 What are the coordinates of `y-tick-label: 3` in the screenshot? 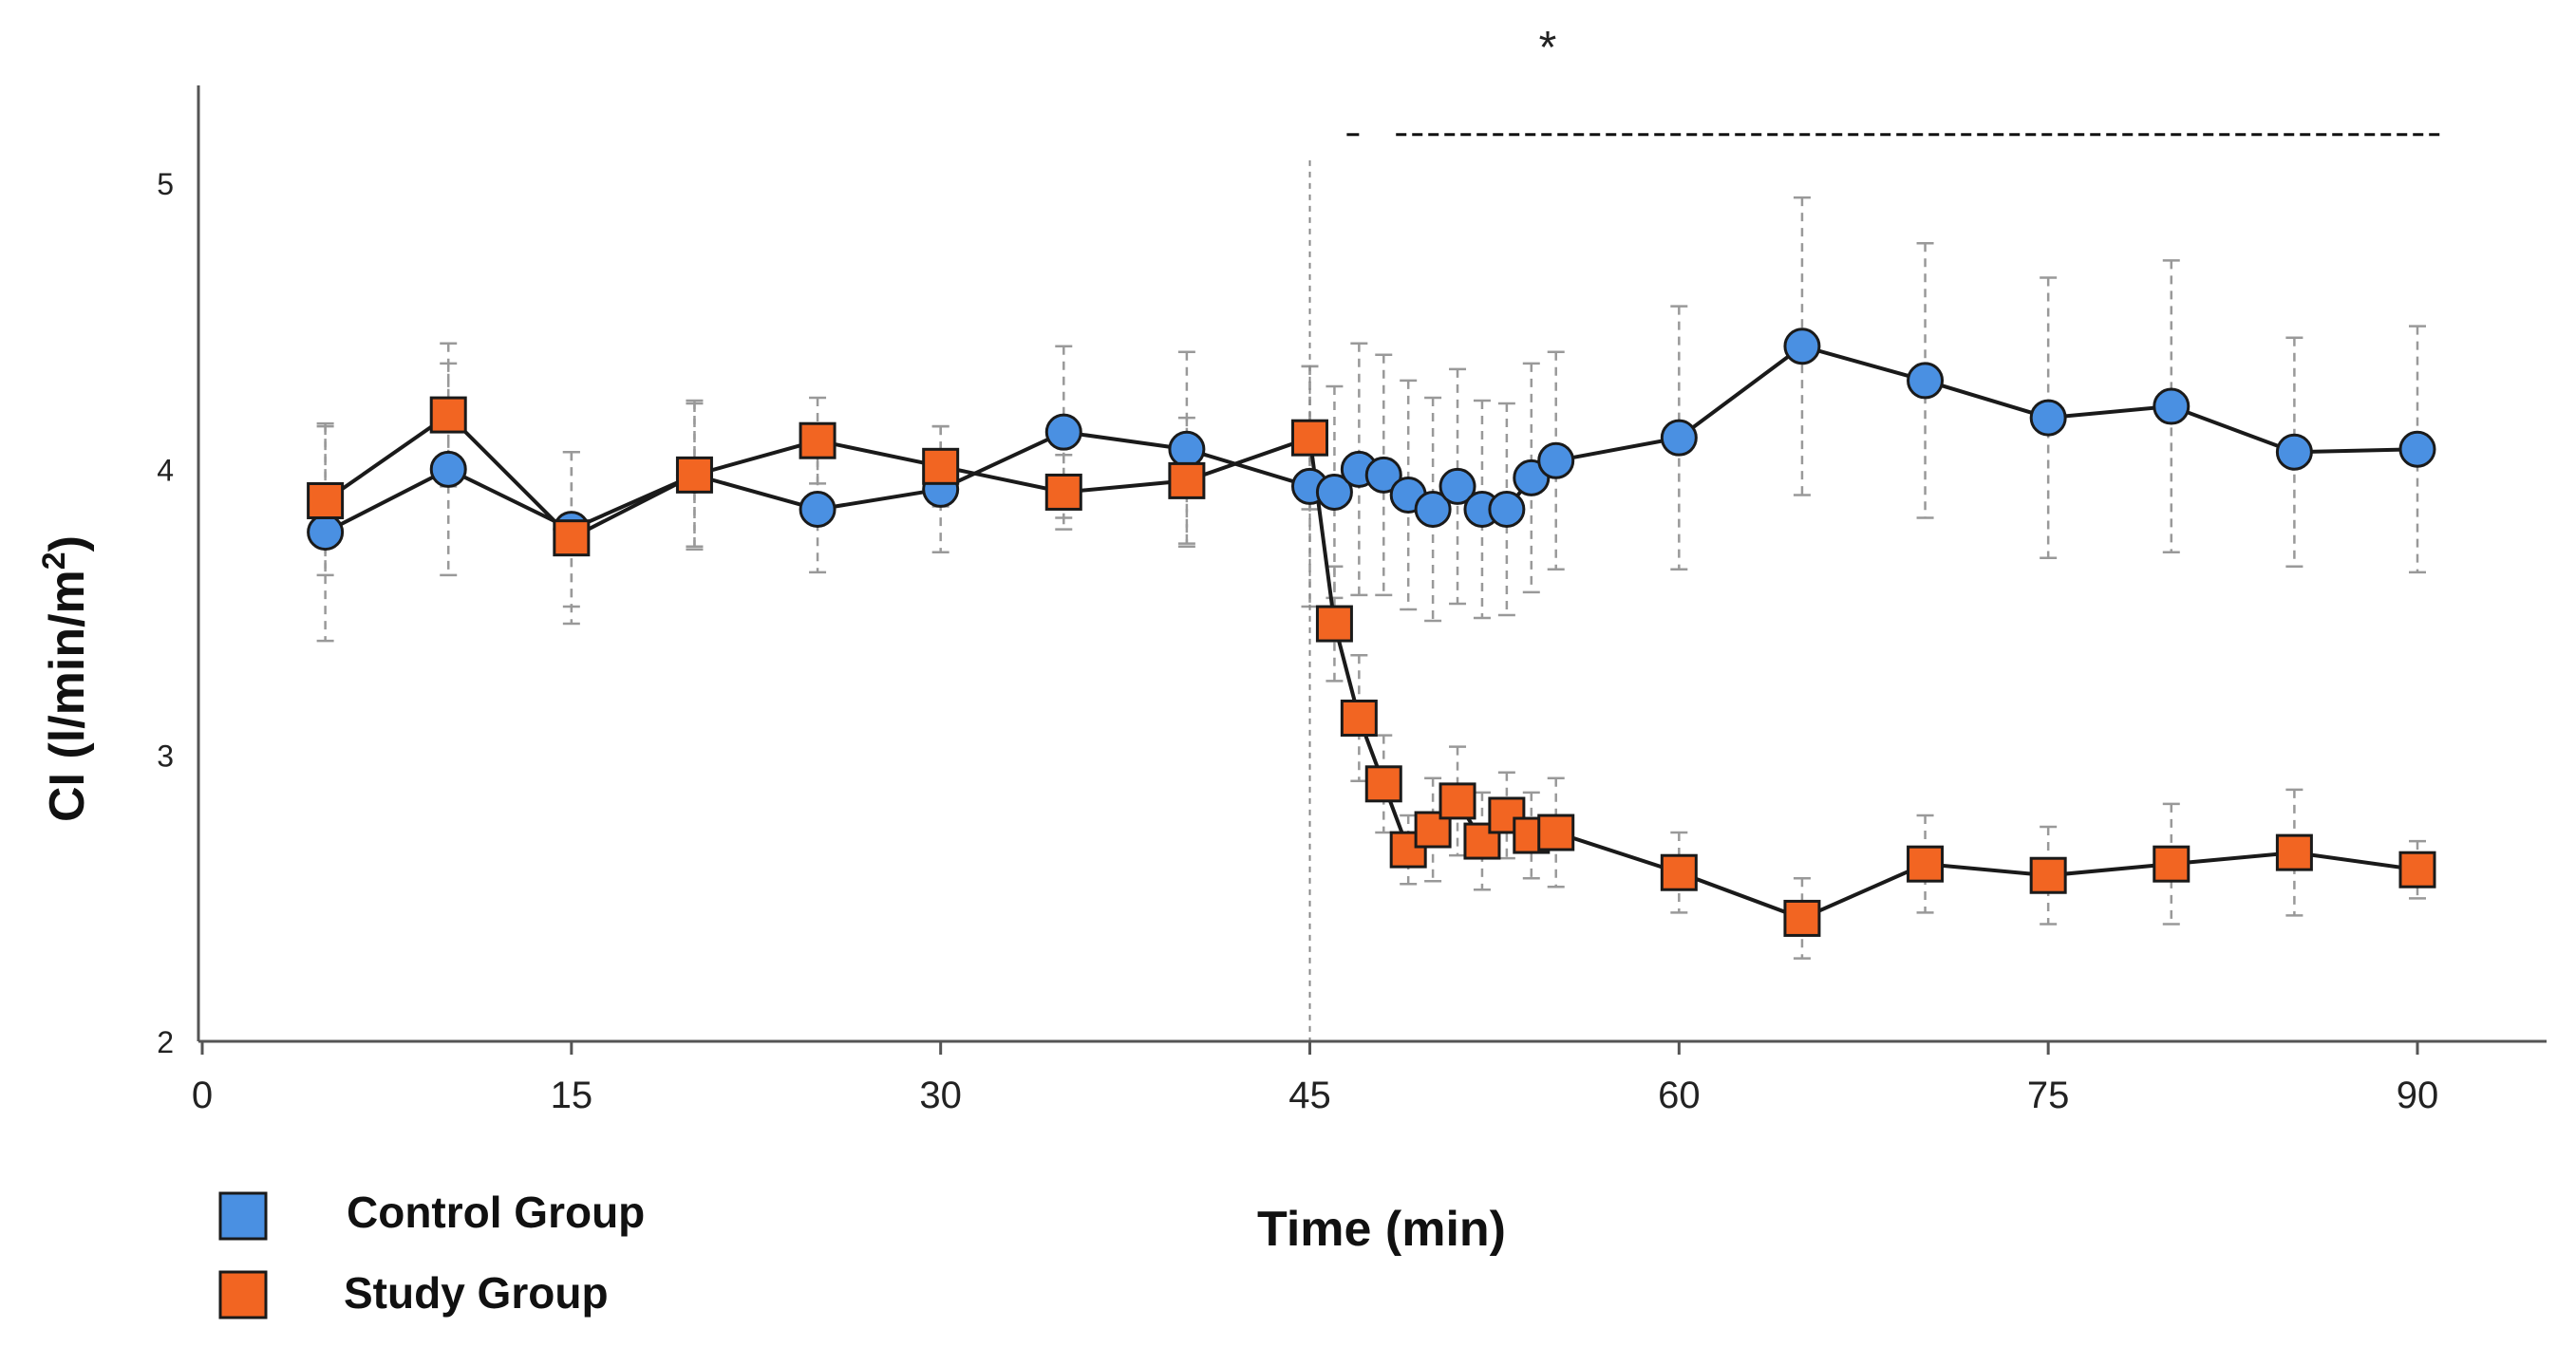 It's located at (165, 756).